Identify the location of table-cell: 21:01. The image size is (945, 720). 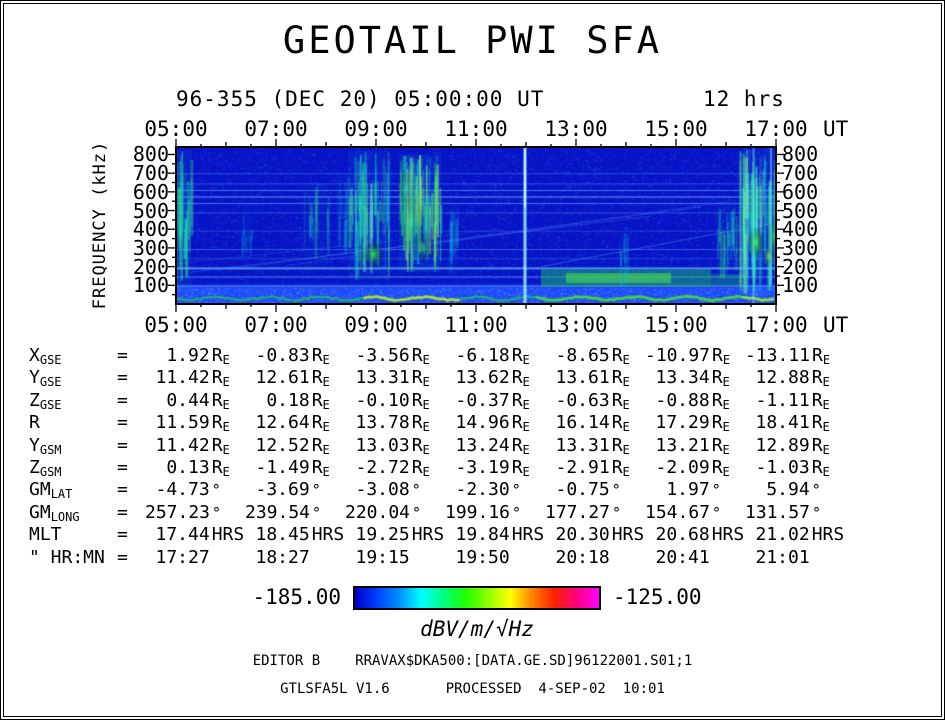
(795, 558).